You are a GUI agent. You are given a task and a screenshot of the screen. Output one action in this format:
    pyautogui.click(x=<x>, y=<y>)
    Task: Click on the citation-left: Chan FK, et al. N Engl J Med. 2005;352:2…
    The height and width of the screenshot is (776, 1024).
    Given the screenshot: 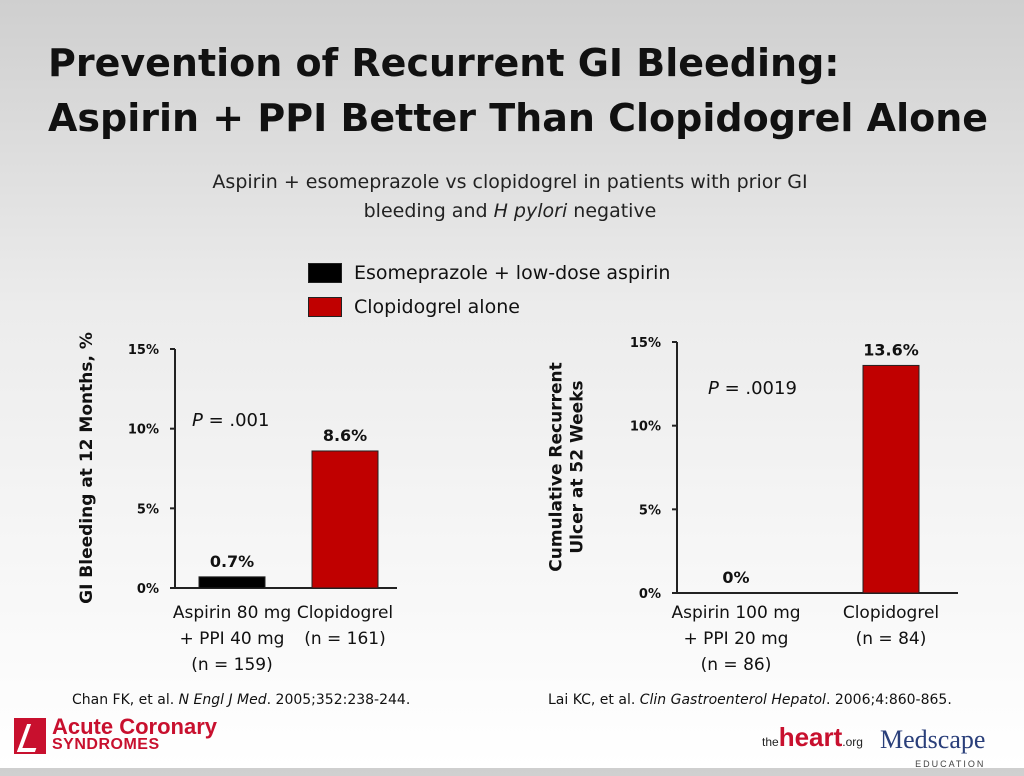 What is the action you would take?
    pyautogui.click(x=241, y=700)
    